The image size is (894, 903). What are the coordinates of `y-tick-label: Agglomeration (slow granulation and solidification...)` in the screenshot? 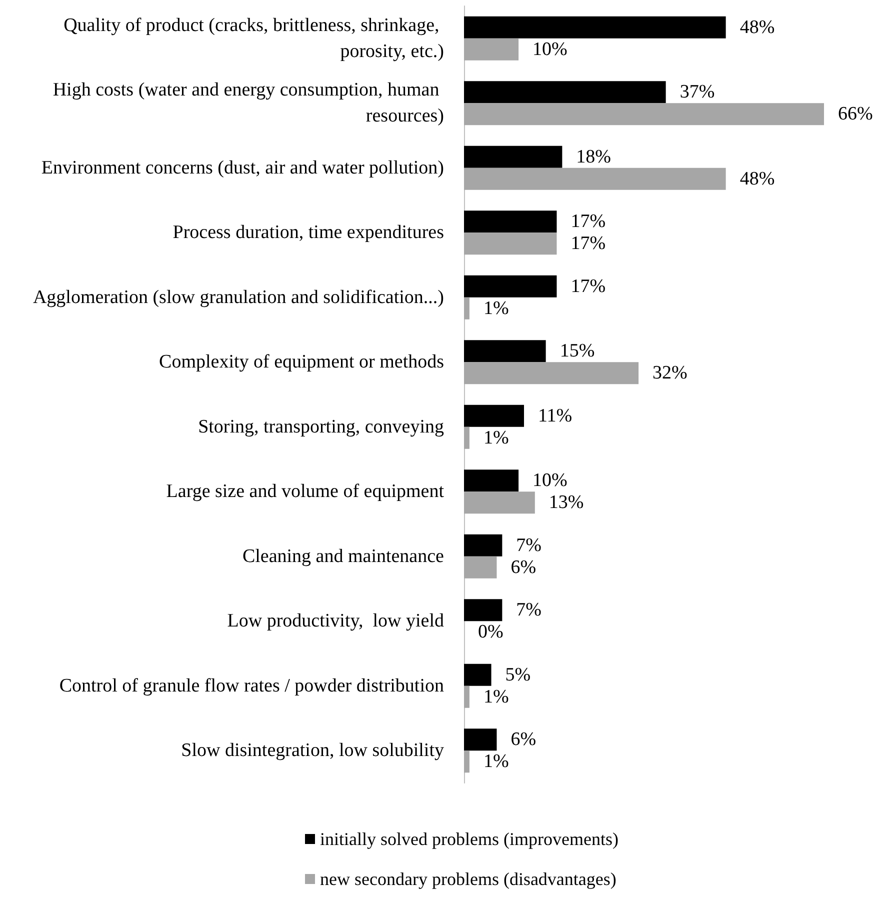 It's located at (238, 297).